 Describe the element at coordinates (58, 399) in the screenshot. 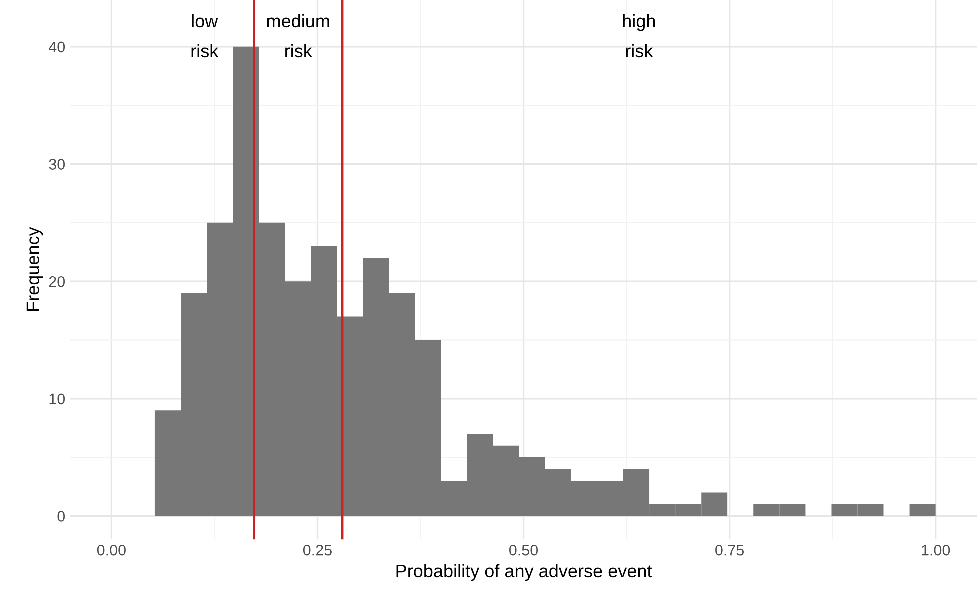

I see `y-tick-label: 10` at that location.